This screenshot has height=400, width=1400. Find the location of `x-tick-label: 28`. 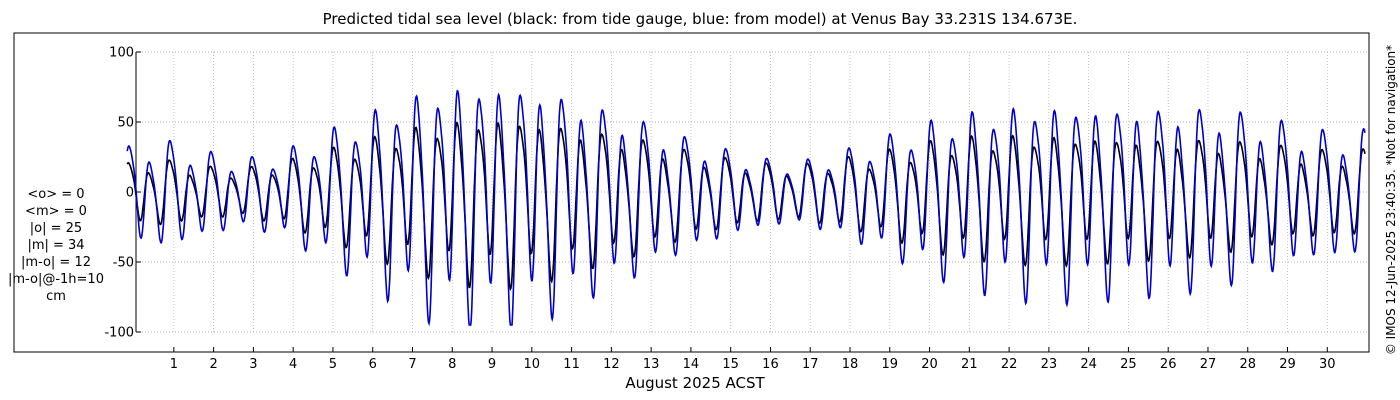

x-tick-label: 28 is located at coordinates (1247, 364).